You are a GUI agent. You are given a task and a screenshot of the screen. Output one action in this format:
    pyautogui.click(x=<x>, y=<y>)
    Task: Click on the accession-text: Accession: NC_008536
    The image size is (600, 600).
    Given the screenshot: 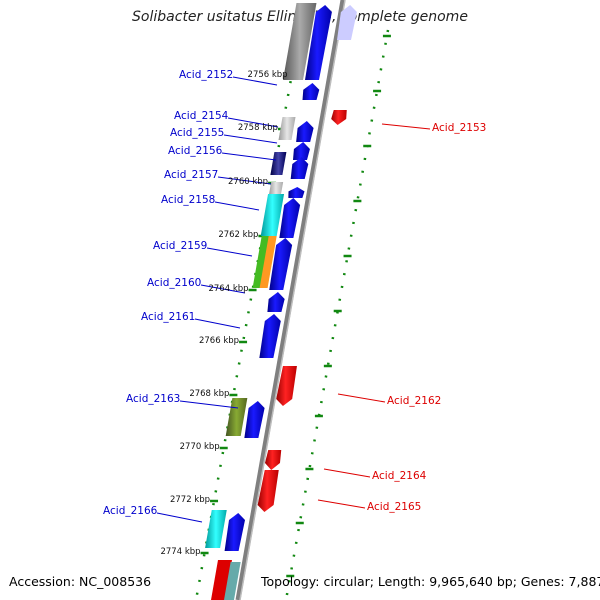 What is the action you would take?
    pyautogui.click(x=80, y=581)
    